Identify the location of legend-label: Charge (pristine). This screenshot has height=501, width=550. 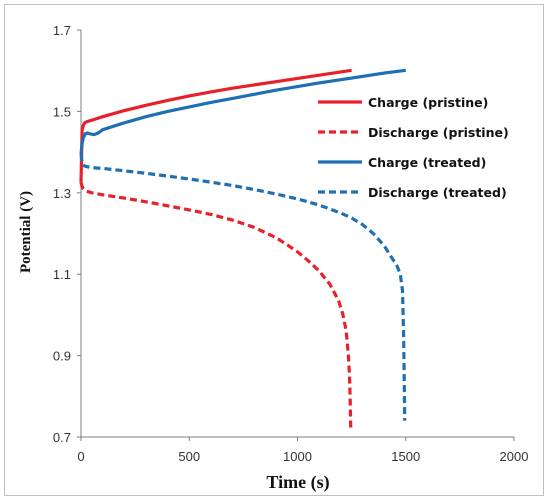
(428, 102).